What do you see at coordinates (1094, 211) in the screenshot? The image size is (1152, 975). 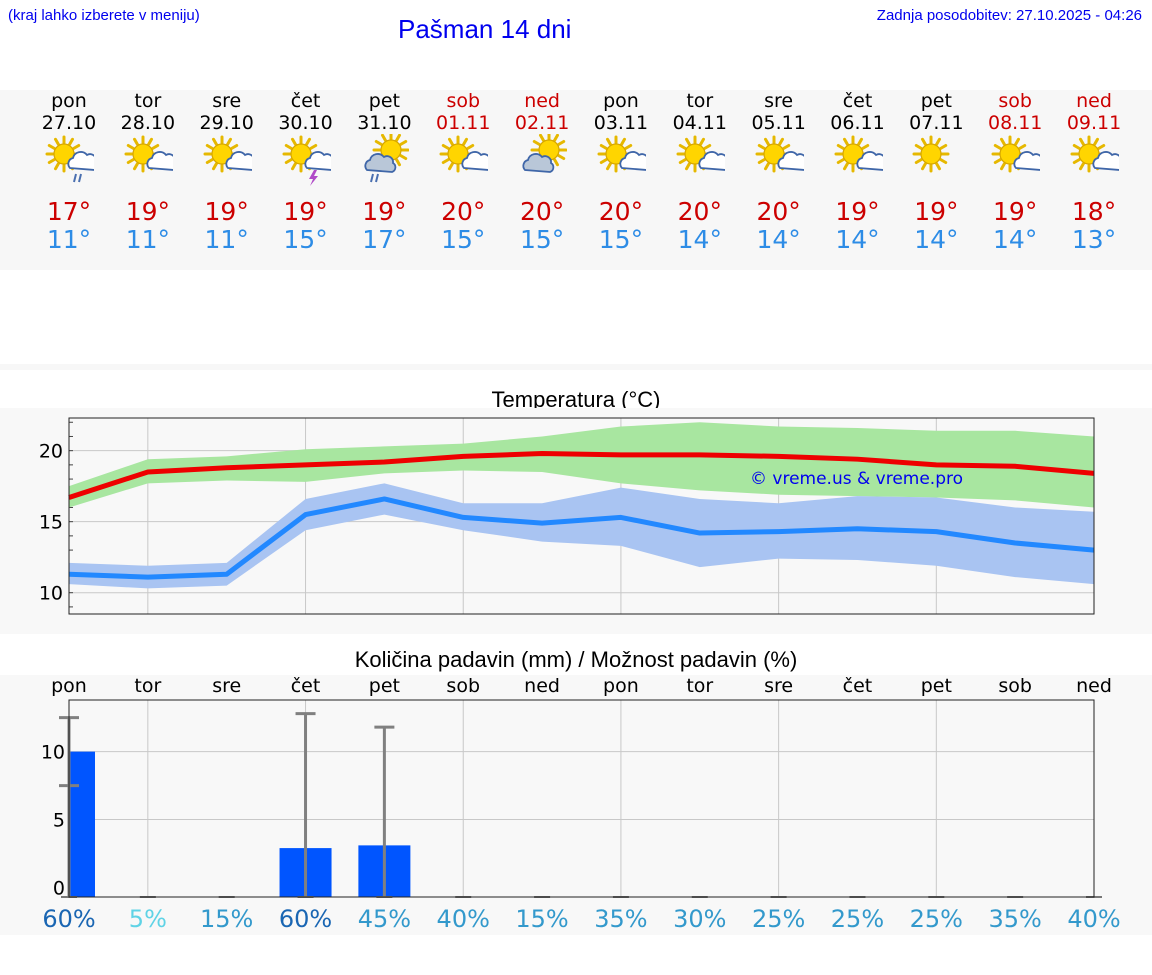 I see `max-temperature: 18°` at bounding box center [1094, 211].